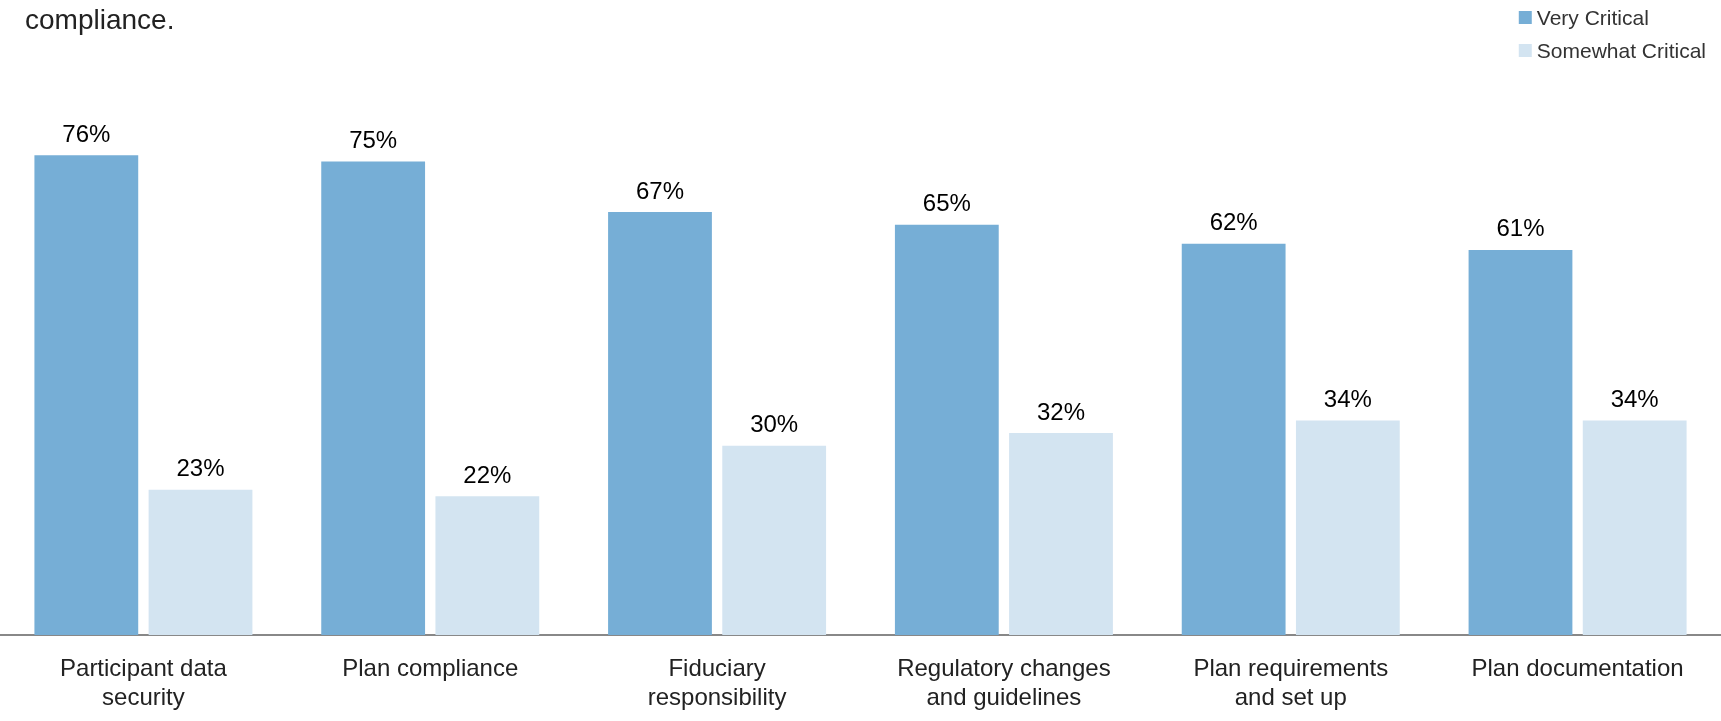  What do you see at coordinates (946, 203) in the screenshot?
I see `data-label: 65%` at bounding box center [946, 203].